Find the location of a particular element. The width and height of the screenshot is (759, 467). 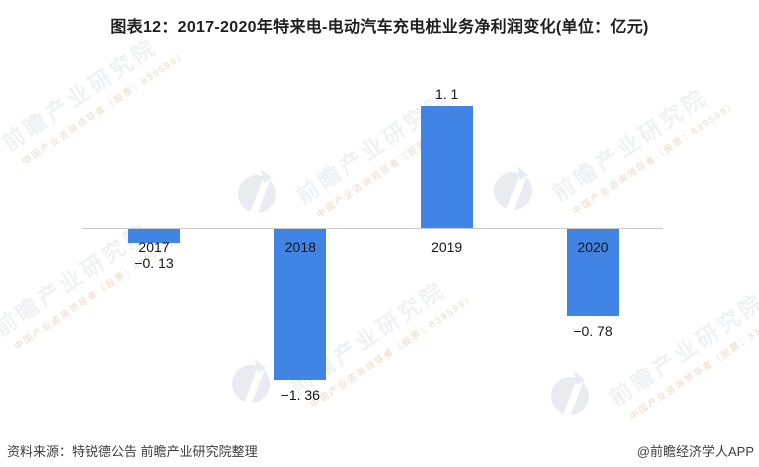

x-tick-label-2017: 2017 is located at coordinates (154, 247).